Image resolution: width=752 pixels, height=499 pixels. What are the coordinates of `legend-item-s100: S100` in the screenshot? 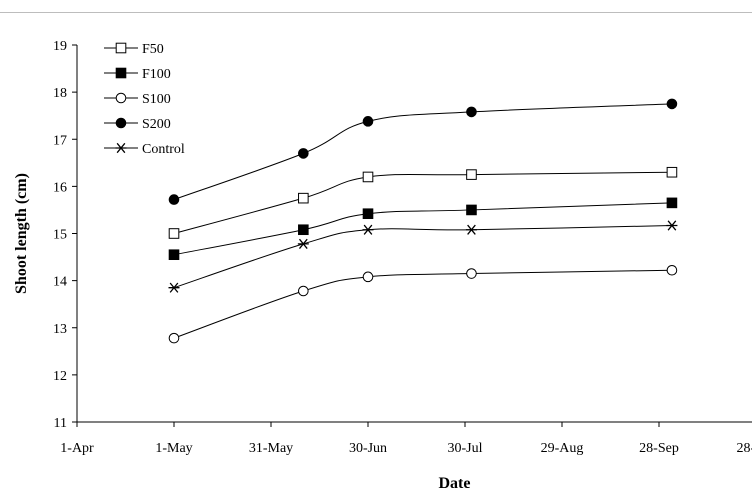 It's located at (137, 99).